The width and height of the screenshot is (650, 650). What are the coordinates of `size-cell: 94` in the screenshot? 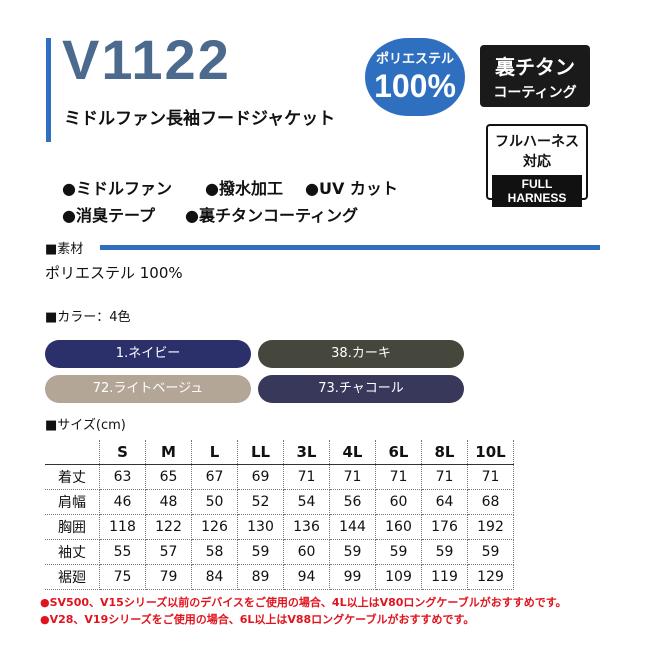 It's located at (306, 577).